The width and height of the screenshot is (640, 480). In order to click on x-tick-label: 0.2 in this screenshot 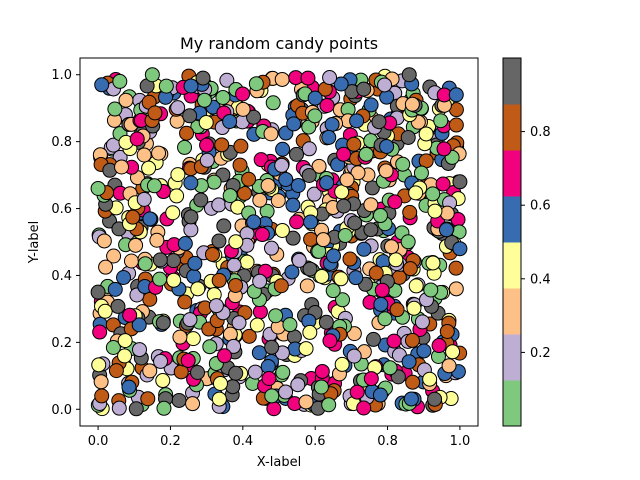, I will do `click(170, 441)`.